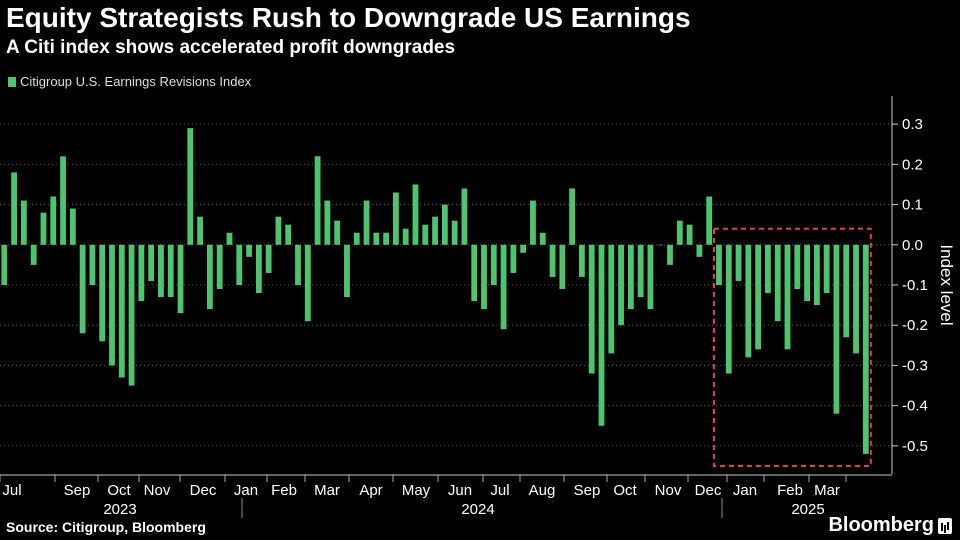  What do you see at coordinates (12, 81) in the screenshot?
I see `legend-swatch` at bounding box center [12, 81].